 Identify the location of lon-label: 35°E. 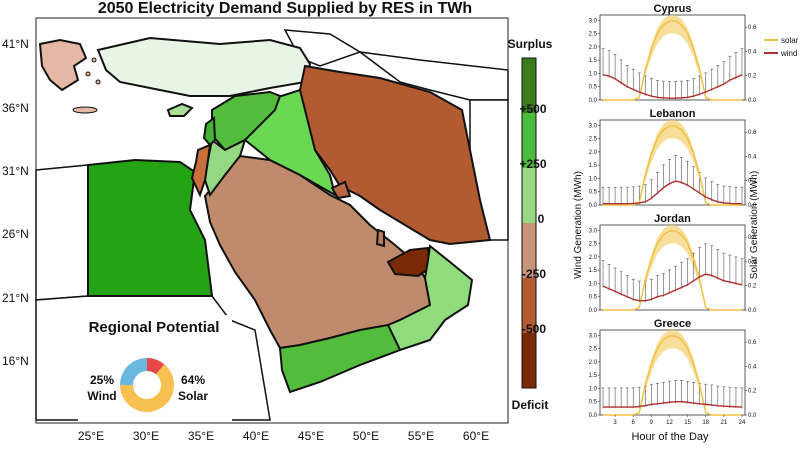
(201, 436).